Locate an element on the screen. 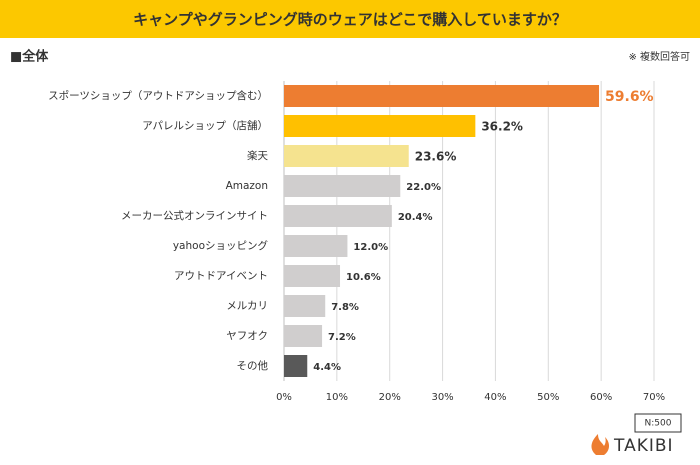  value-label: 7.2% is located at coordinates (342, 337).